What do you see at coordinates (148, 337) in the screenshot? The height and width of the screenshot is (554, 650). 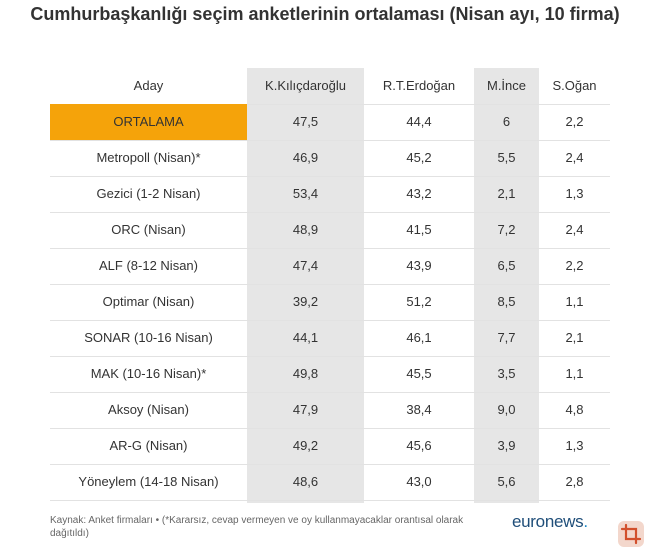 I see `row-label: SONAR (10-16 Nisan)` at bounding box center [148, 337].